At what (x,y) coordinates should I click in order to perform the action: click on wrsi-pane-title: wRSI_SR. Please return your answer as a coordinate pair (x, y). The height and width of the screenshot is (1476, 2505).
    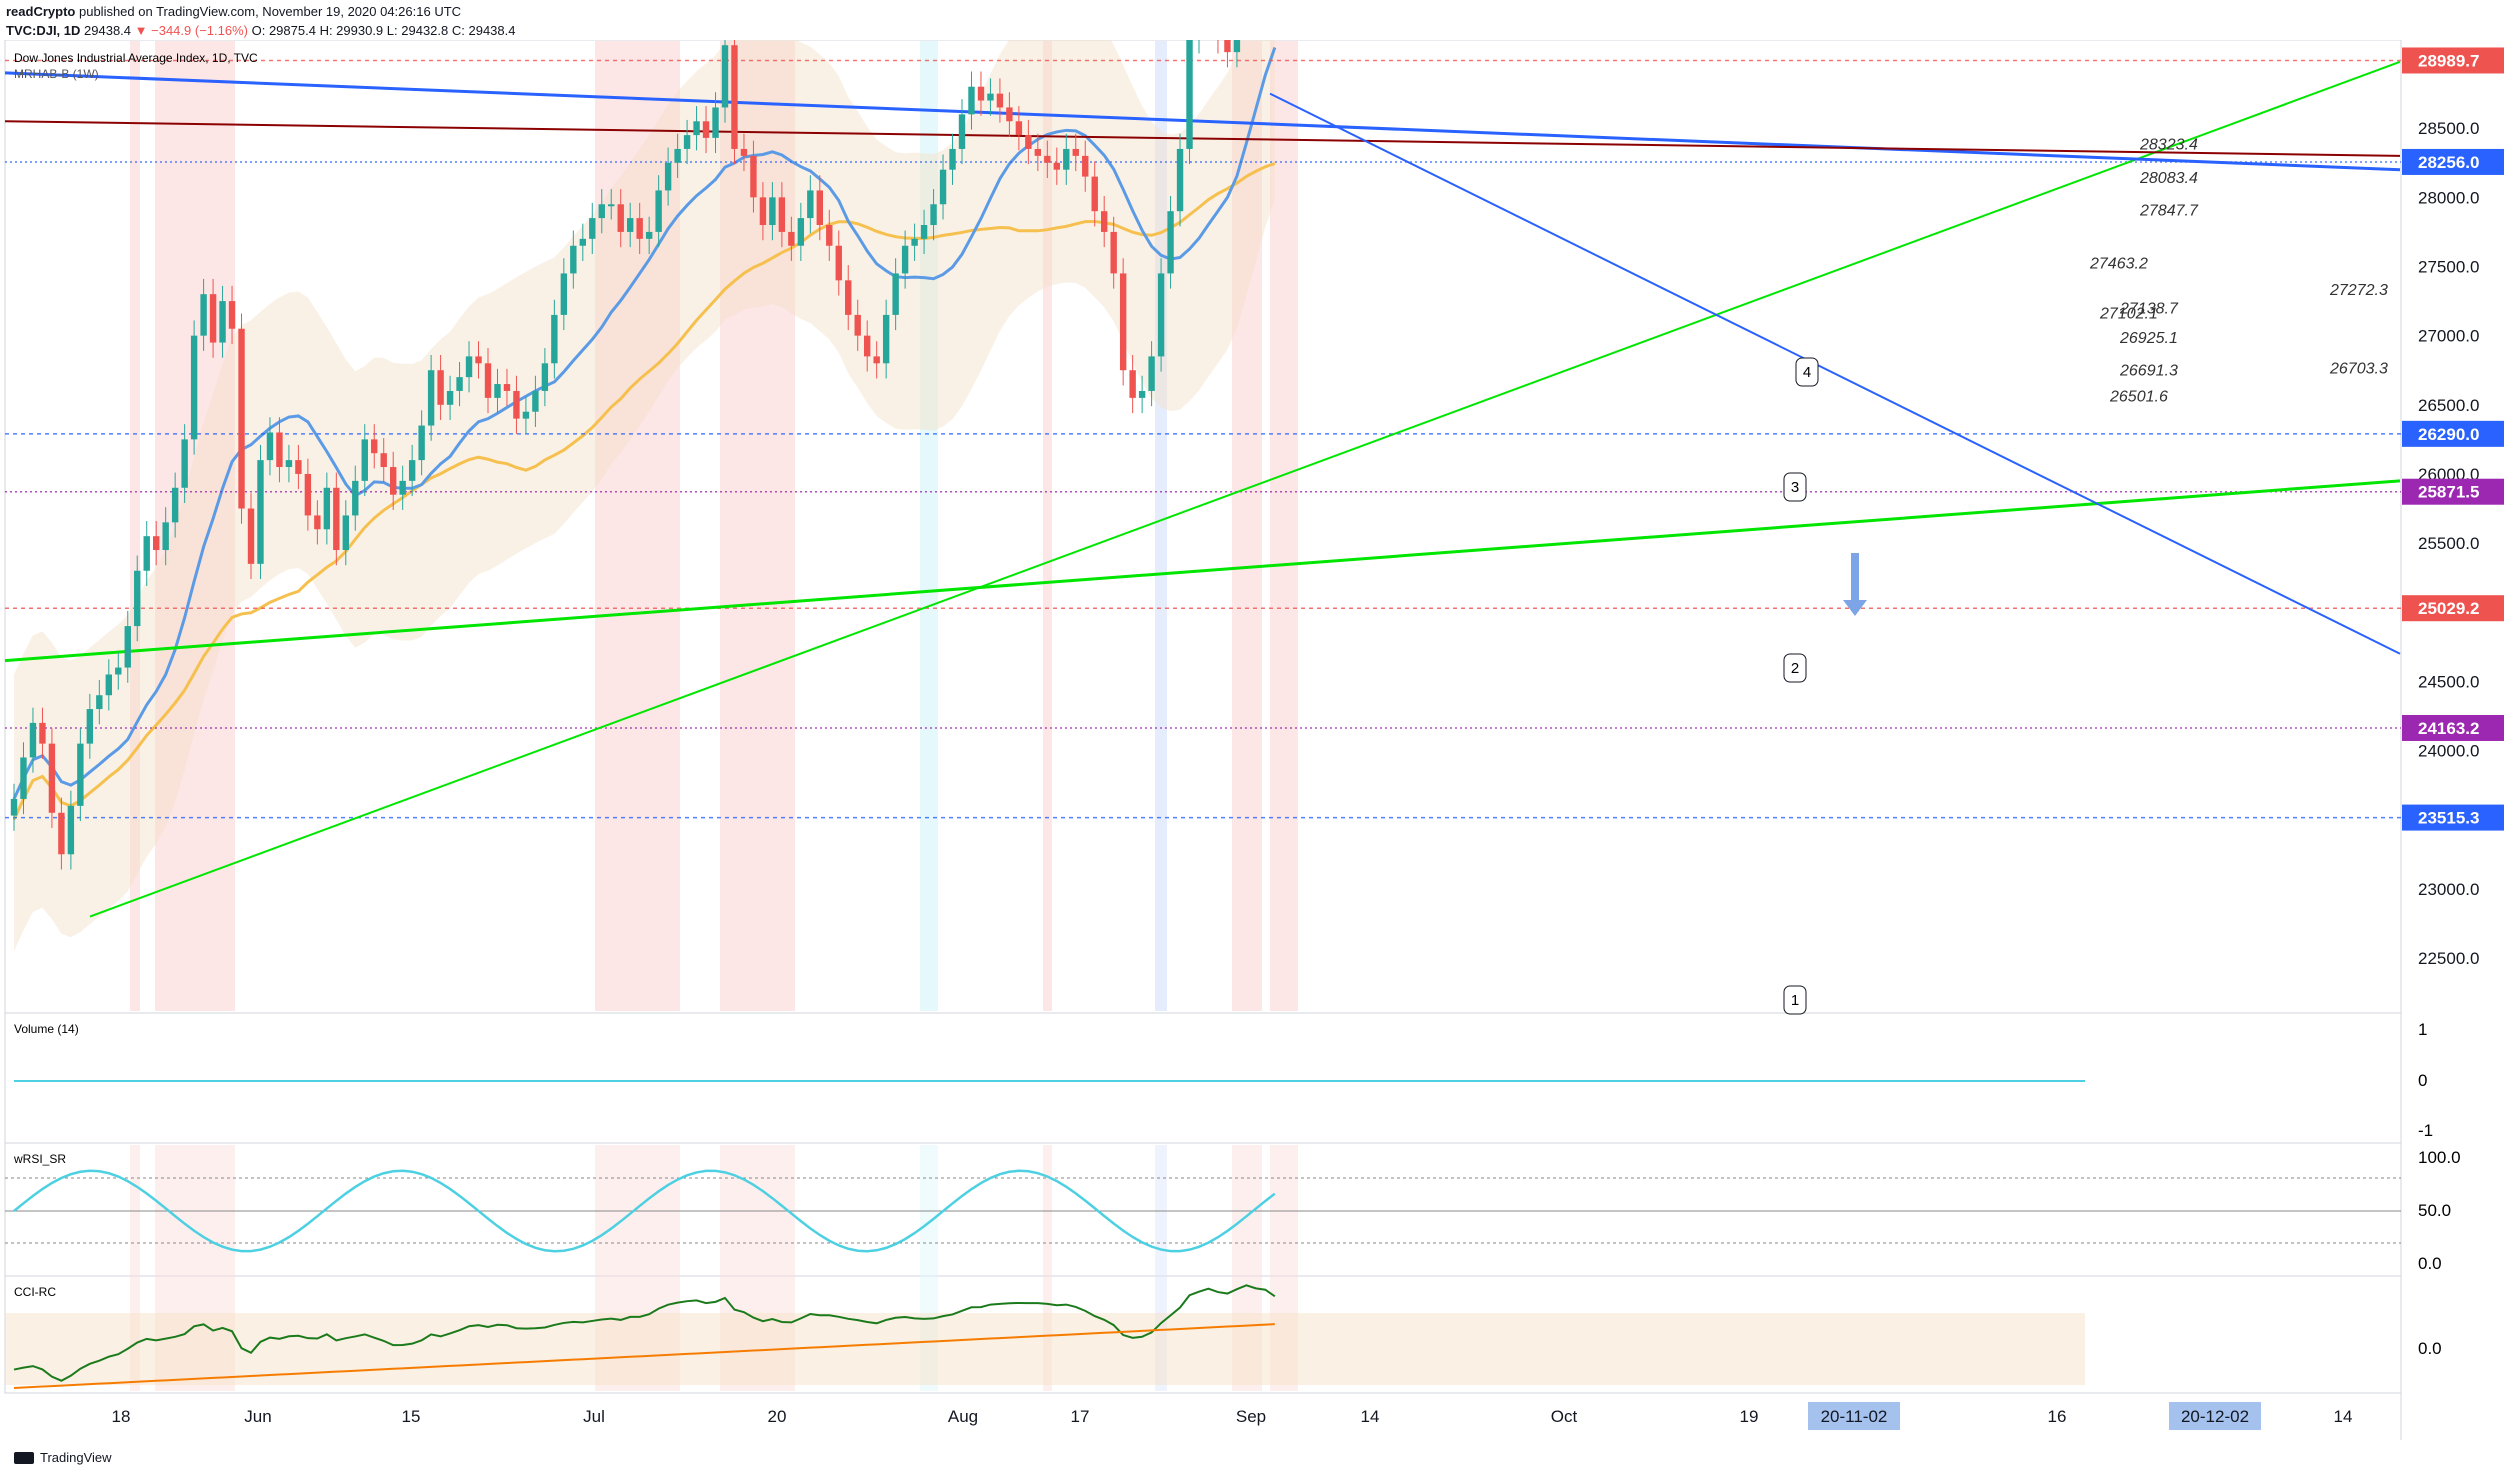
    Looking at the image, I should click on (39, 1159).